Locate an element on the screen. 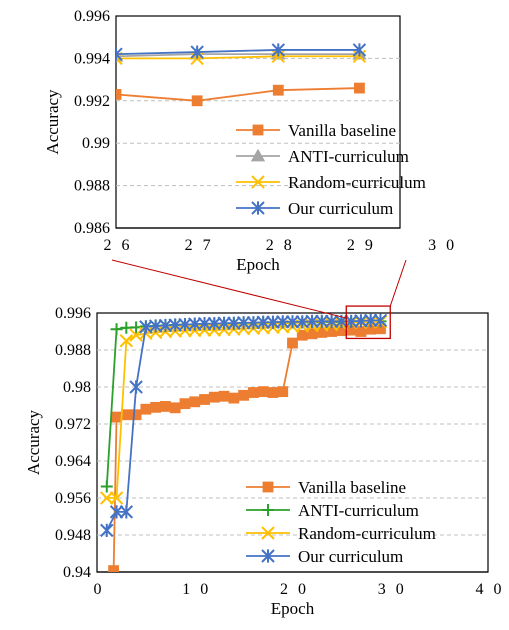  y-axis-title: Accuracy is located at coordinates (33, 442).